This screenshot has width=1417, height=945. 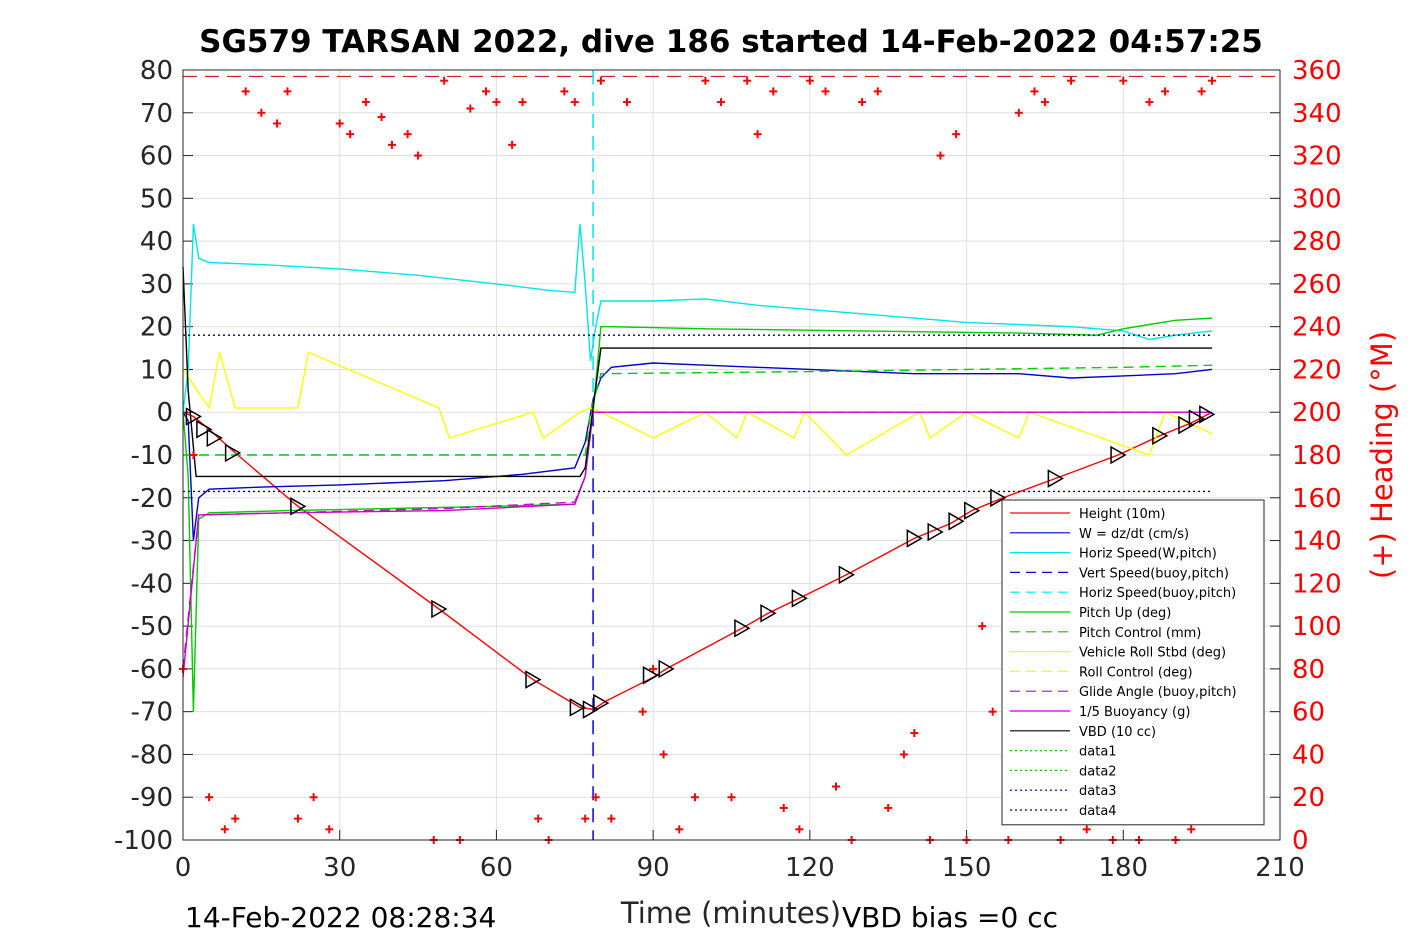 I want to click on x-tick-label: 60, so click(x=496, y=868).